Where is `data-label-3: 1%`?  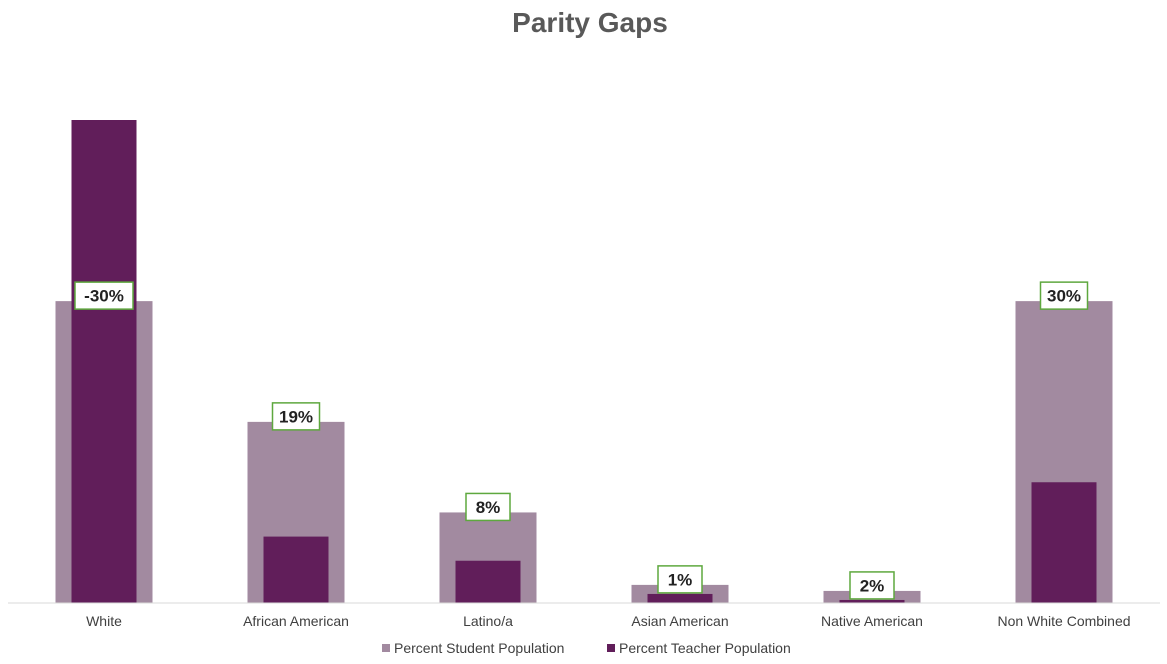 data-label-3: 1% is located at coordinates (680, 579).